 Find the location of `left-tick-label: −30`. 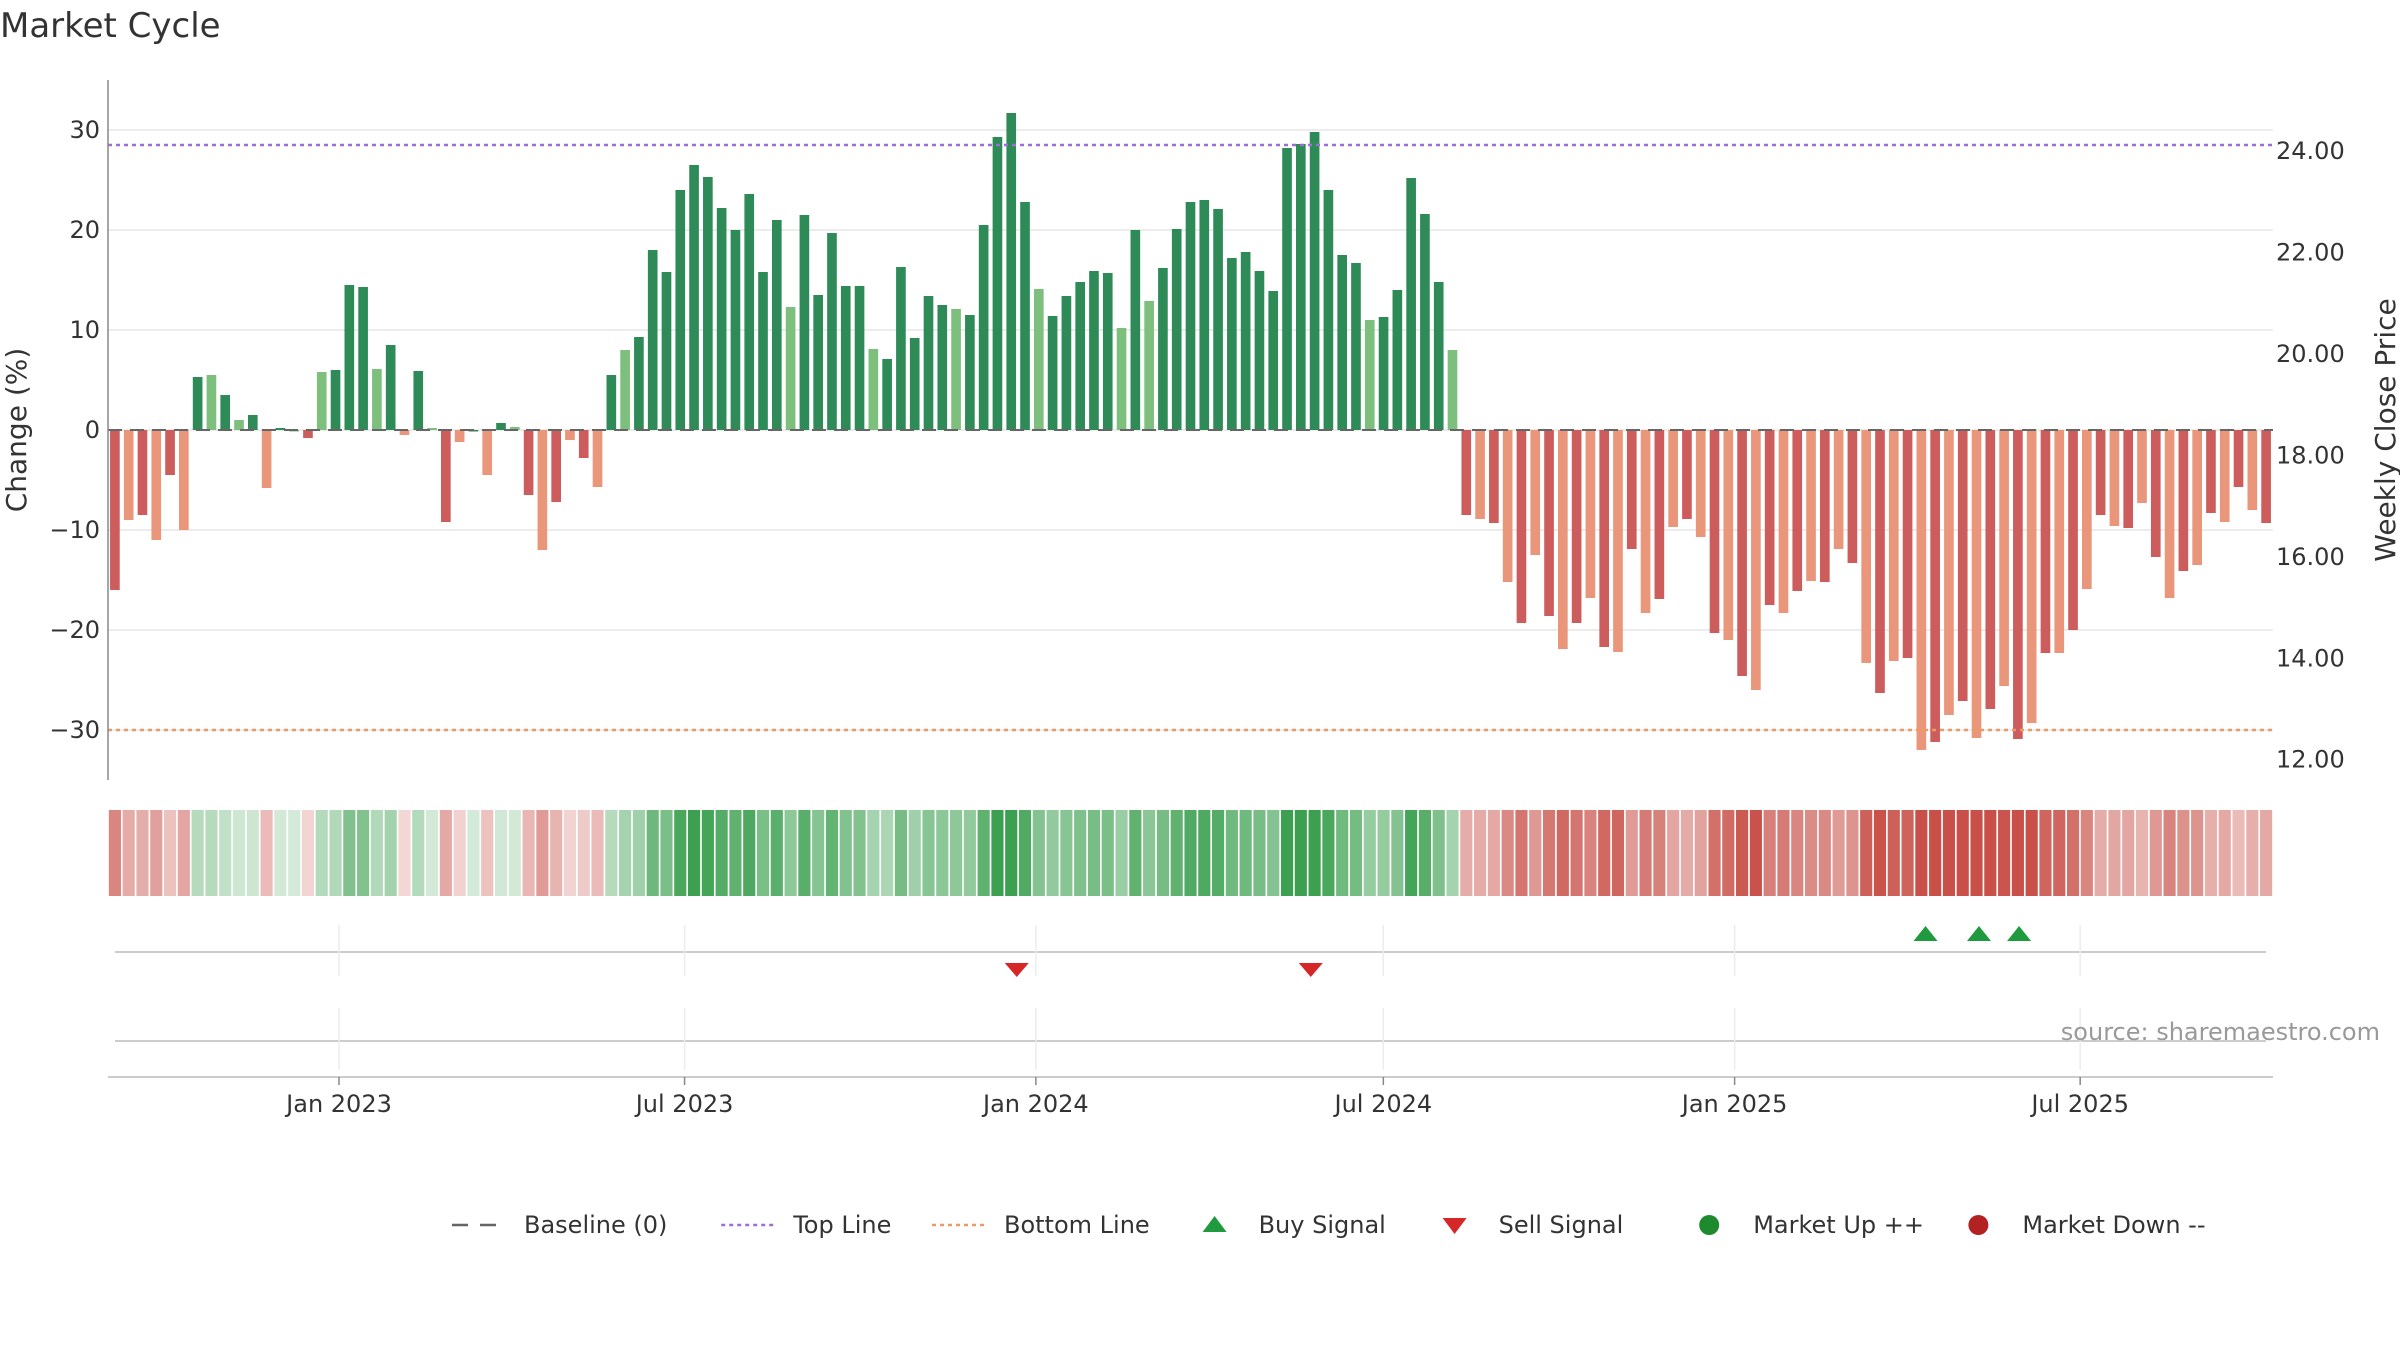

left-tick-label: −30 is located at coordinates (74, 730).